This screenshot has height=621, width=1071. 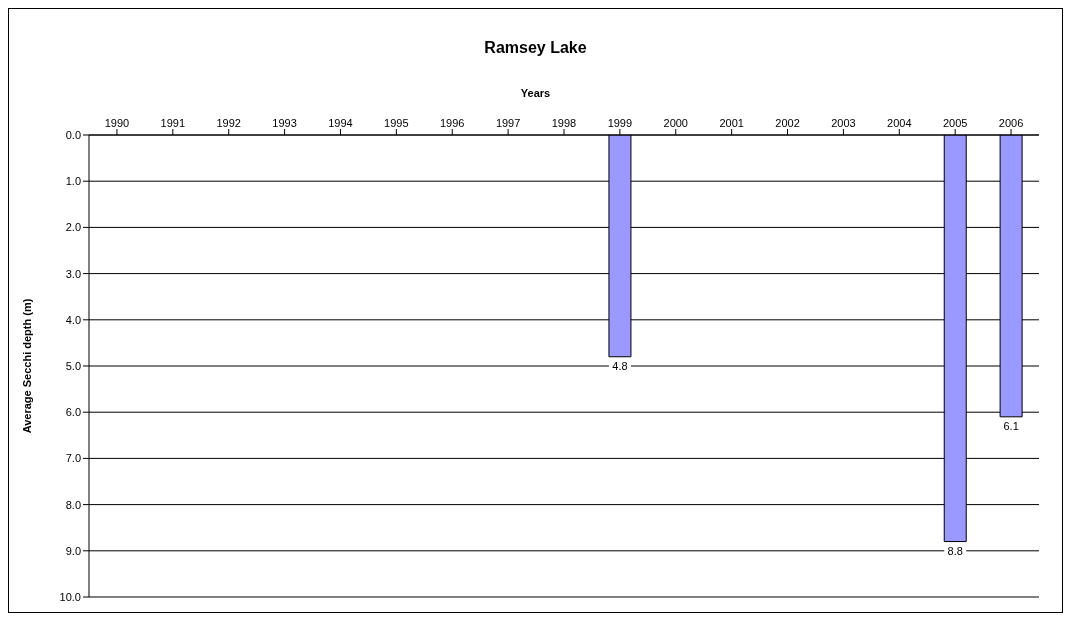 I want to click on y-tick-label: 2.0, so click(x=73, y=227).